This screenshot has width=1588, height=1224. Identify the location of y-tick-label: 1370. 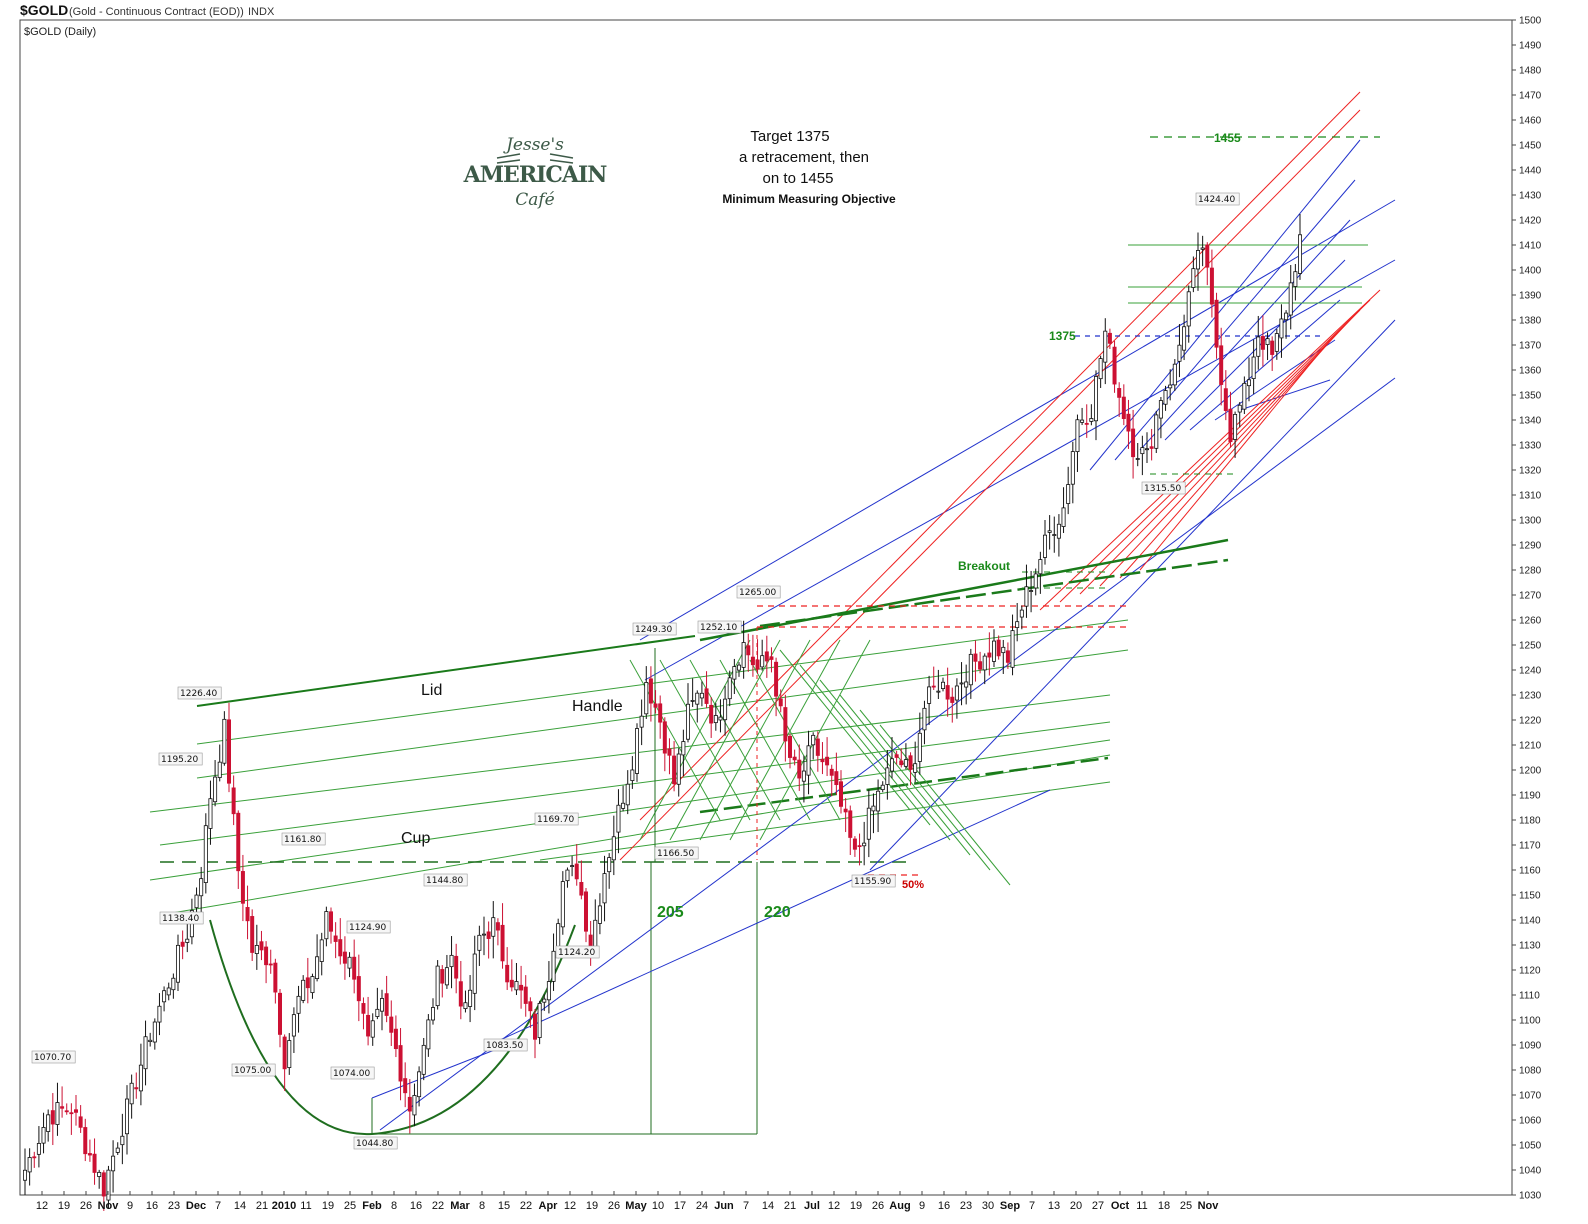
(1530, 346).